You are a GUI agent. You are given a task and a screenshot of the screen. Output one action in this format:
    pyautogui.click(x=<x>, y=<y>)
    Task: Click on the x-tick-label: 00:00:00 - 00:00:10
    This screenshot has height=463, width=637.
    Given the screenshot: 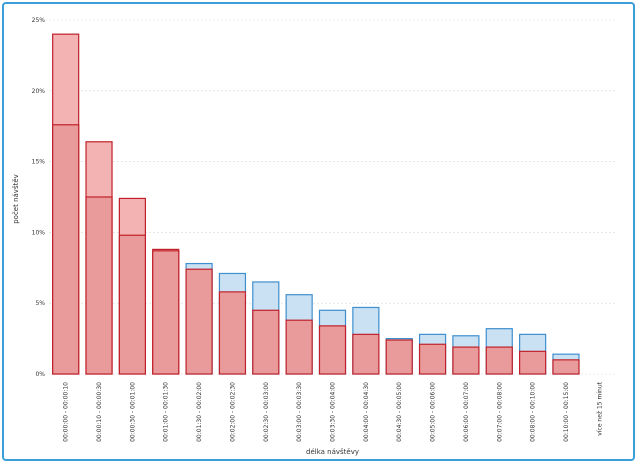 What is the action you would take?
    pyautogui.click(x=66, y=412)
    